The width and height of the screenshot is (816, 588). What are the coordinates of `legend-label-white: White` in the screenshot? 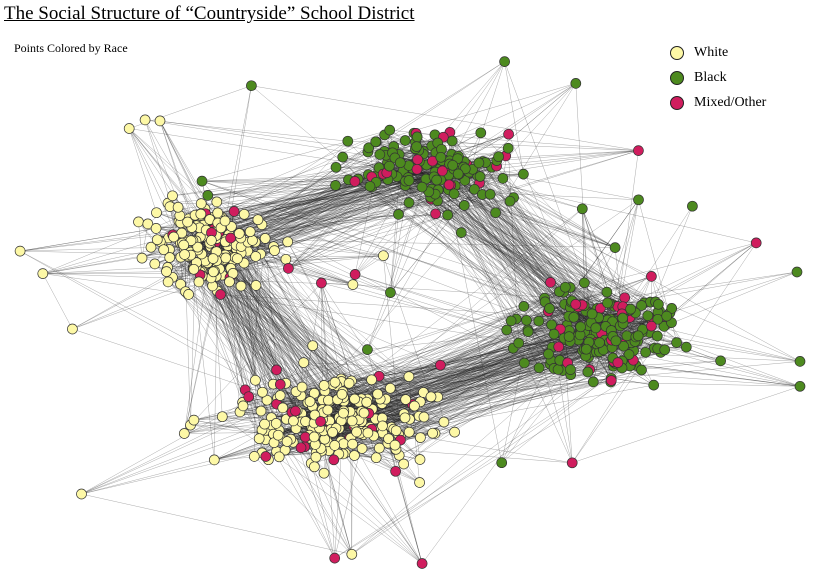 It's located at (711, 52).